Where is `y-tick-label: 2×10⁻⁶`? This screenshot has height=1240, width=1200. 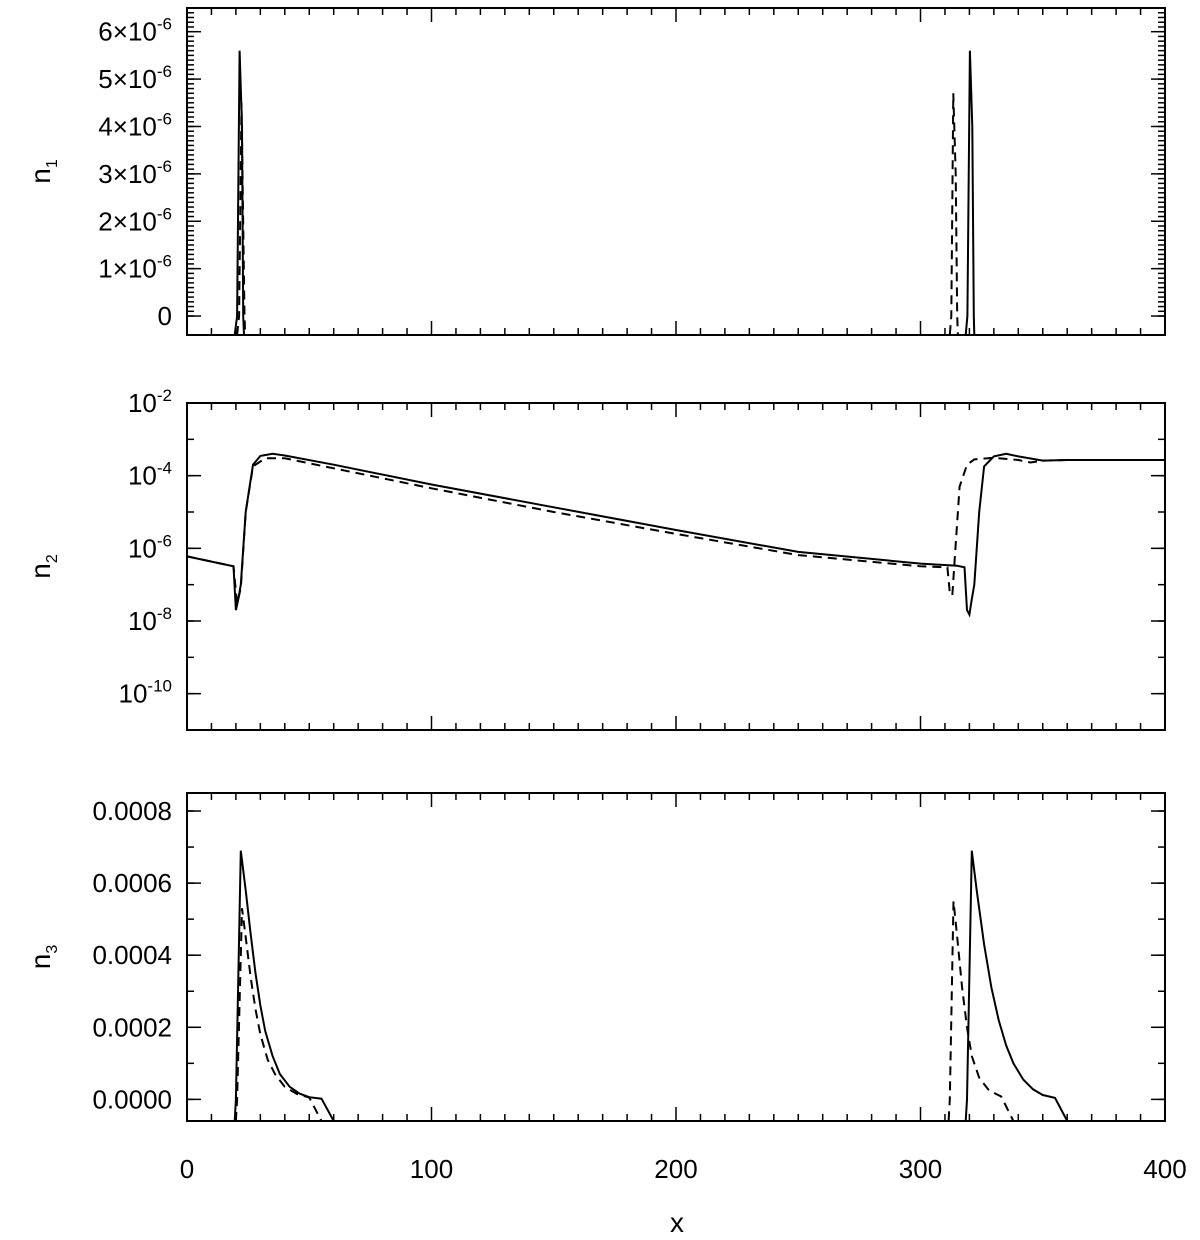
y-tick-label: 2×10⁻⁶ is located at coordinates (135, 220).